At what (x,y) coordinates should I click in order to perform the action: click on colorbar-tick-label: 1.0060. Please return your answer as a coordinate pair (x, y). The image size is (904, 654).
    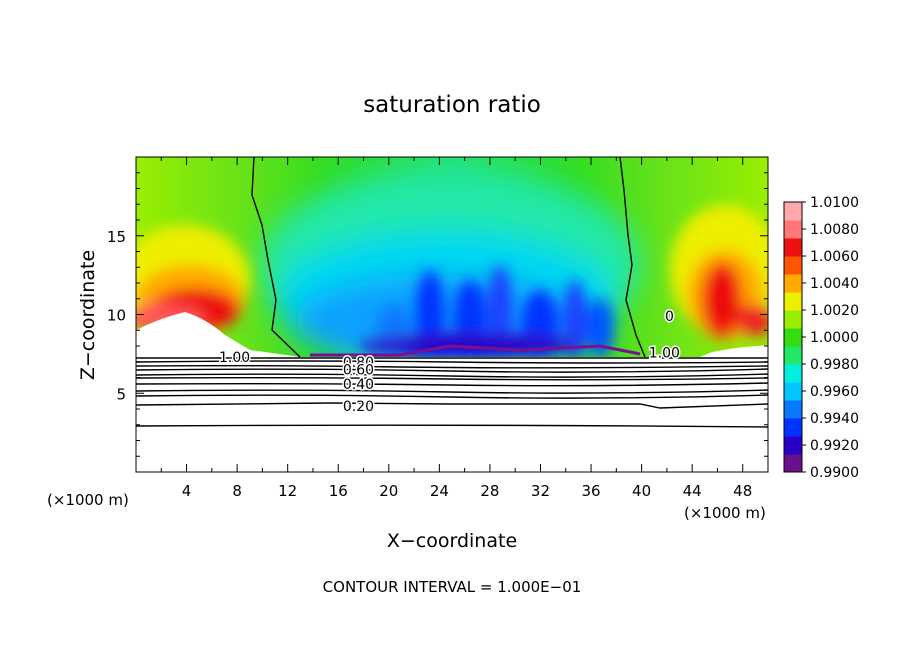
    Looking at the image, I should click on (834, 257).